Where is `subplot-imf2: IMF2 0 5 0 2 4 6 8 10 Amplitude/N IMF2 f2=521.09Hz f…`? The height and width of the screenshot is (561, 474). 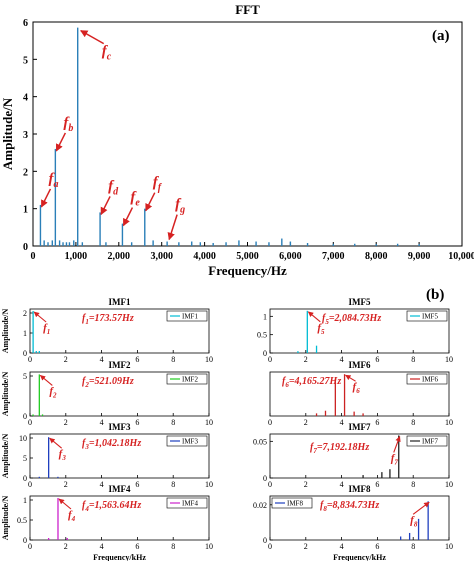
subplot-imf2: IMF2 0 5 0 2 4 6 8 10 Amplitude/N IMF2 f2=521.09Hz f… is located at coordinates (107, 393).